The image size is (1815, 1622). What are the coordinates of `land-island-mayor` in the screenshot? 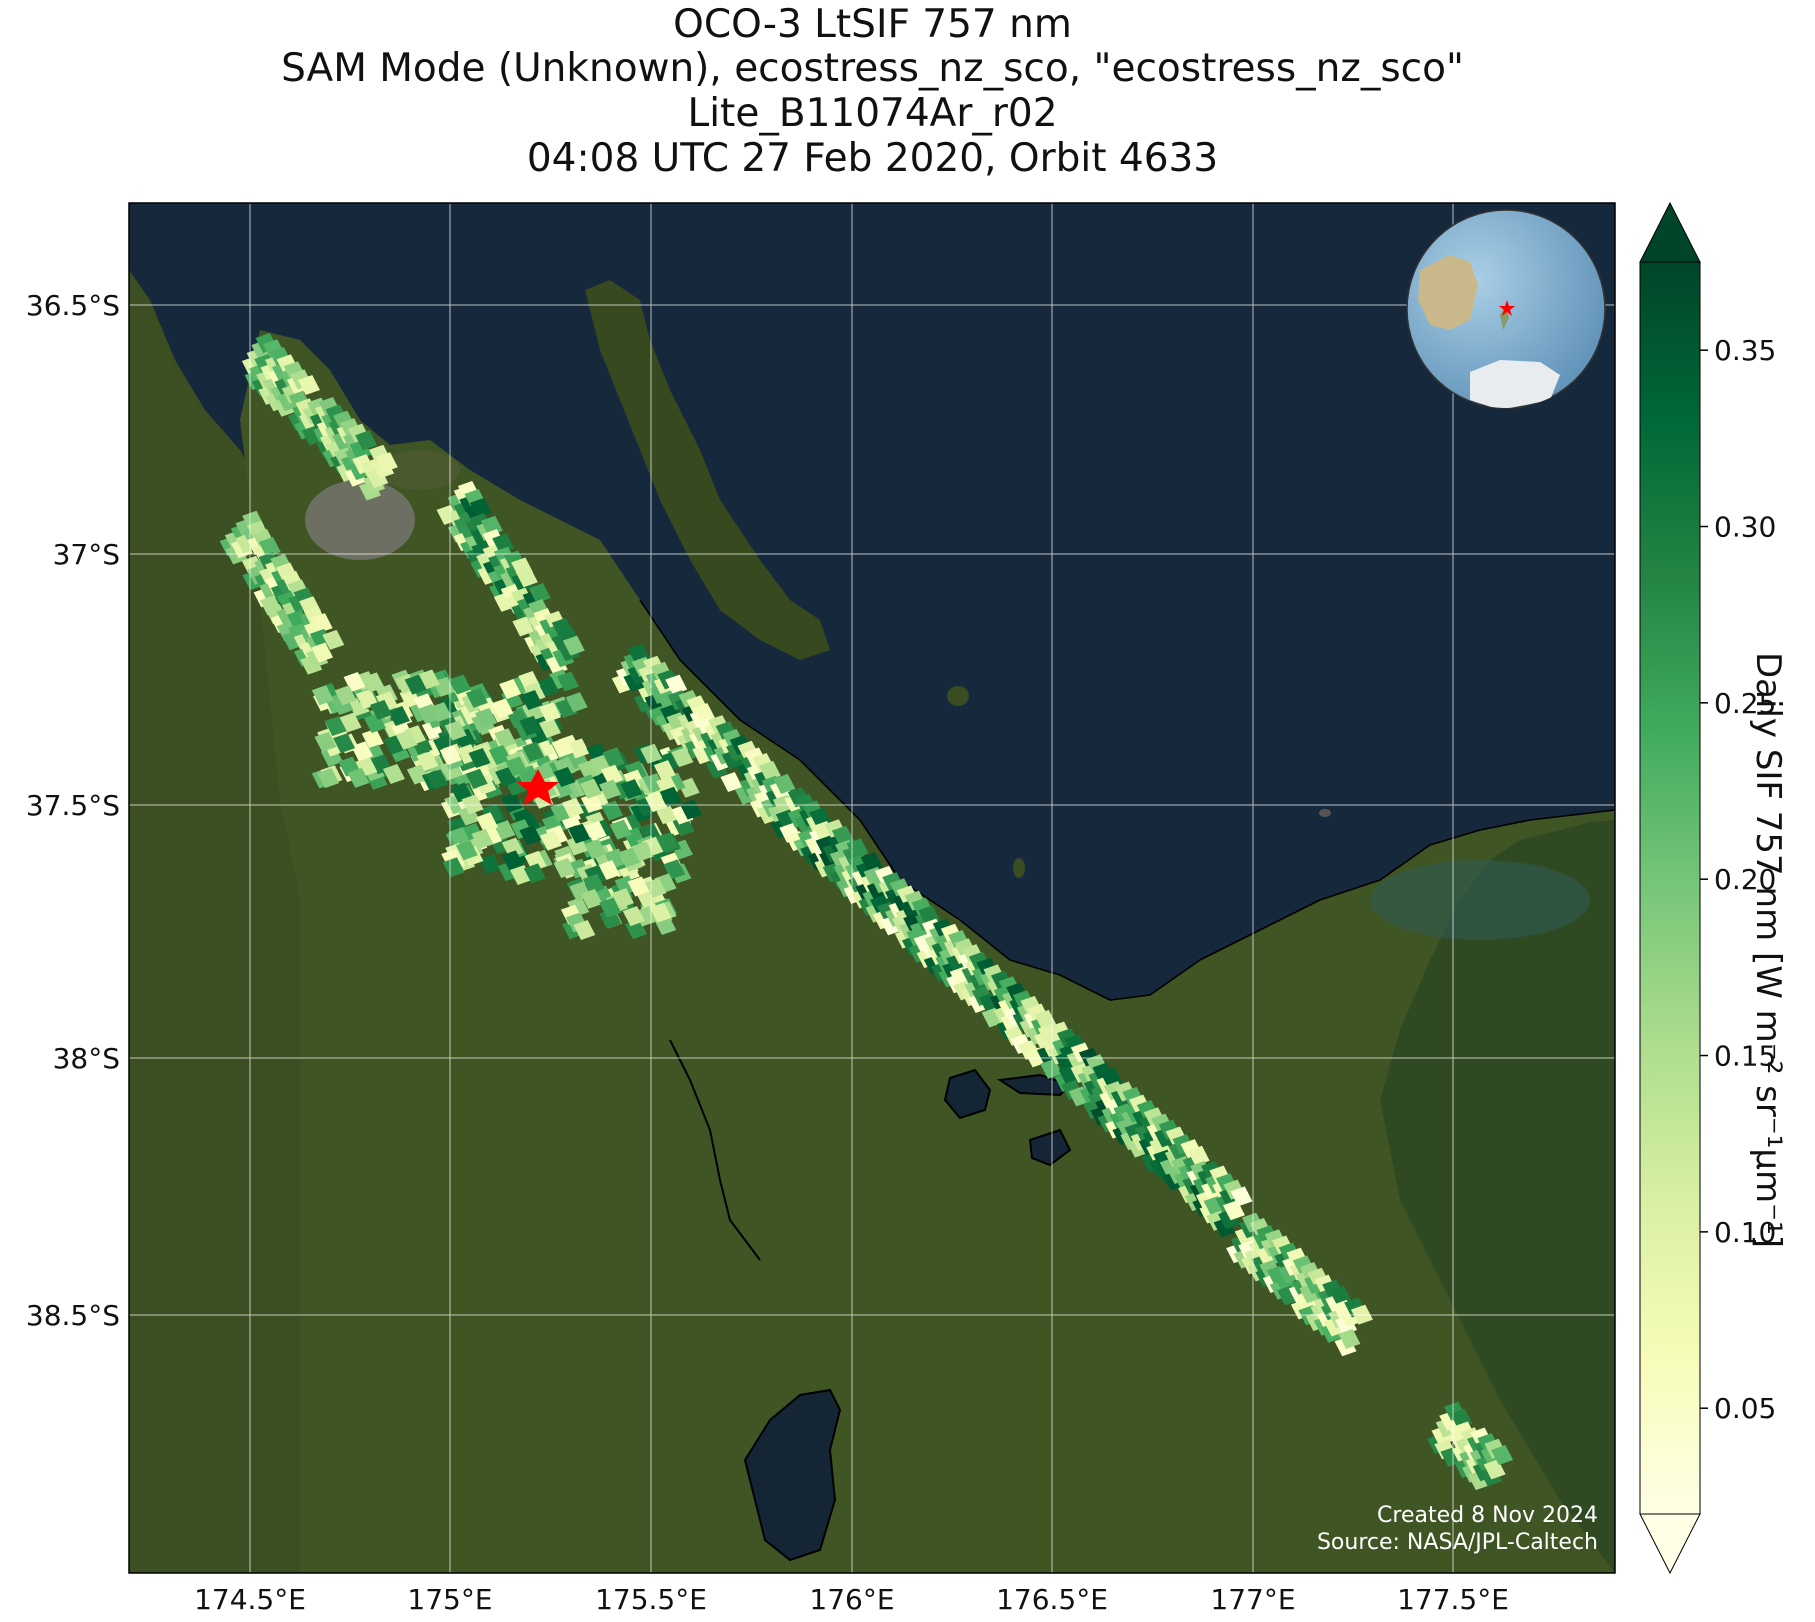 It's located at (958, 696).